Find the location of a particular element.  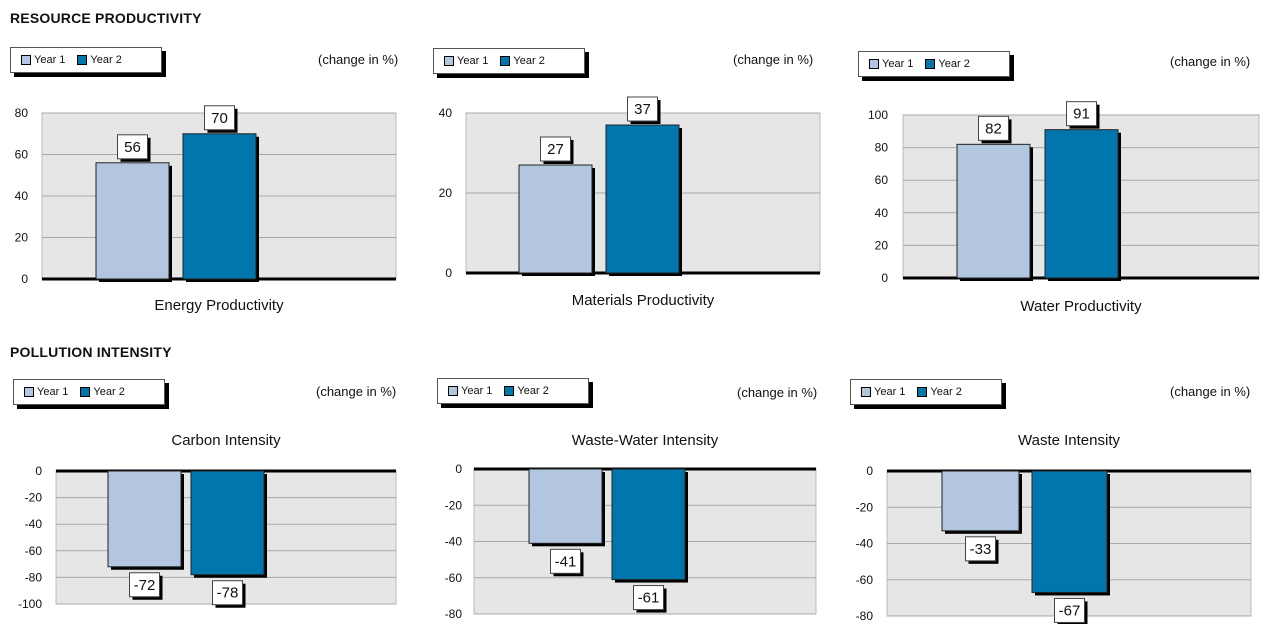

y-tick-label: -80 is located at coordinates (454, 614).